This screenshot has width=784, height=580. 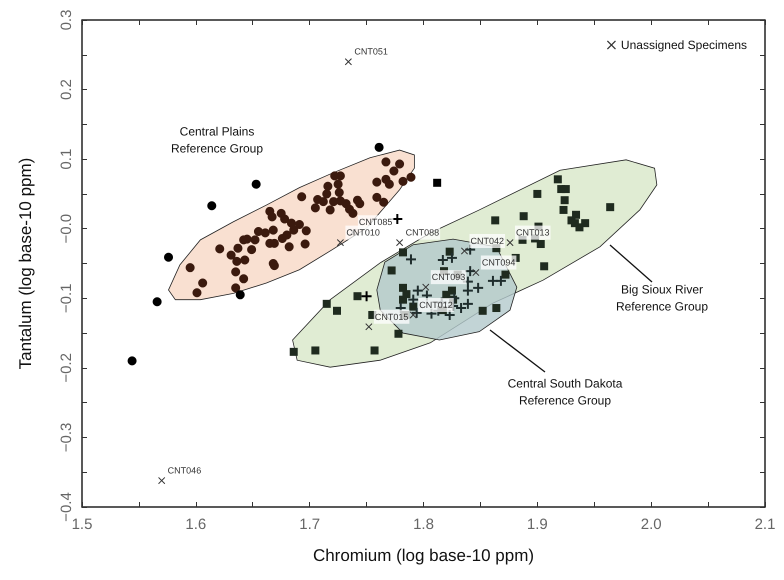 I want to click on y-tick-label: 0.3, so click(x=66, y=20).